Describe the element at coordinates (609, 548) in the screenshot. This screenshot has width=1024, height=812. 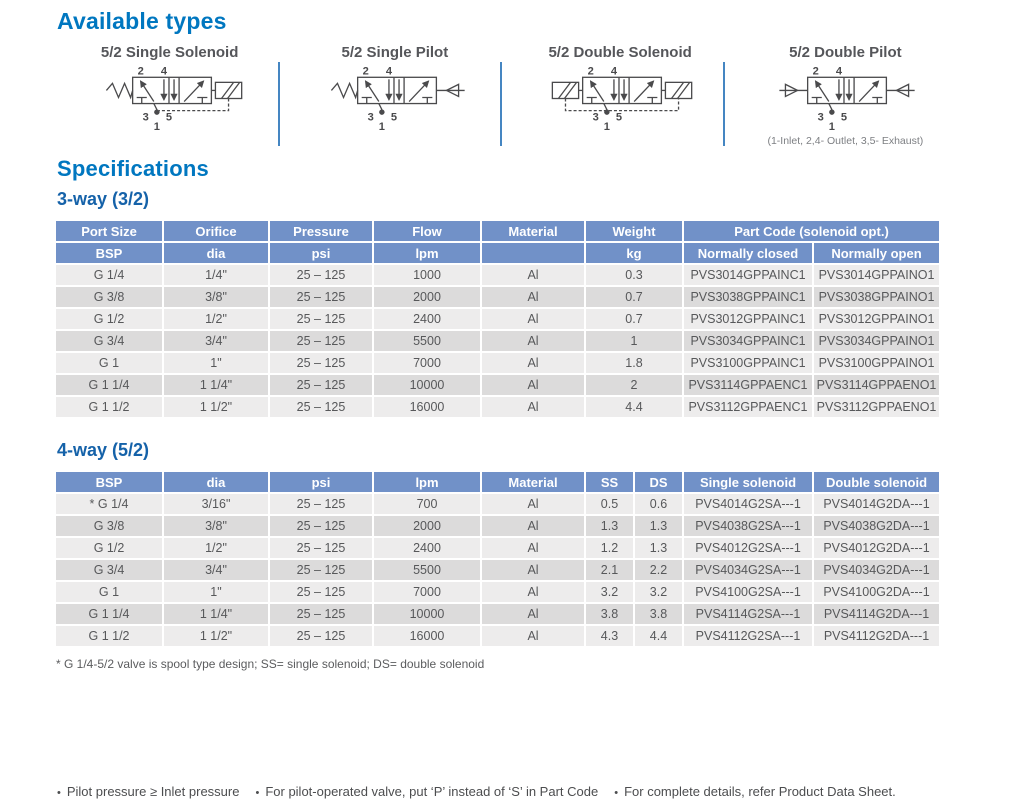
I see `table-cell: 1.2` at that location.